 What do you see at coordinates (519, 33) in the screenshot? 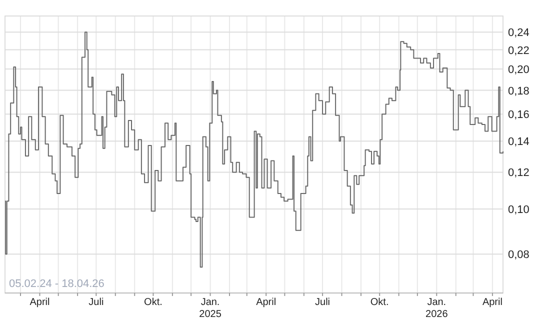
I see `y-tick-label: 0,24` at bounding box center [519, 33].